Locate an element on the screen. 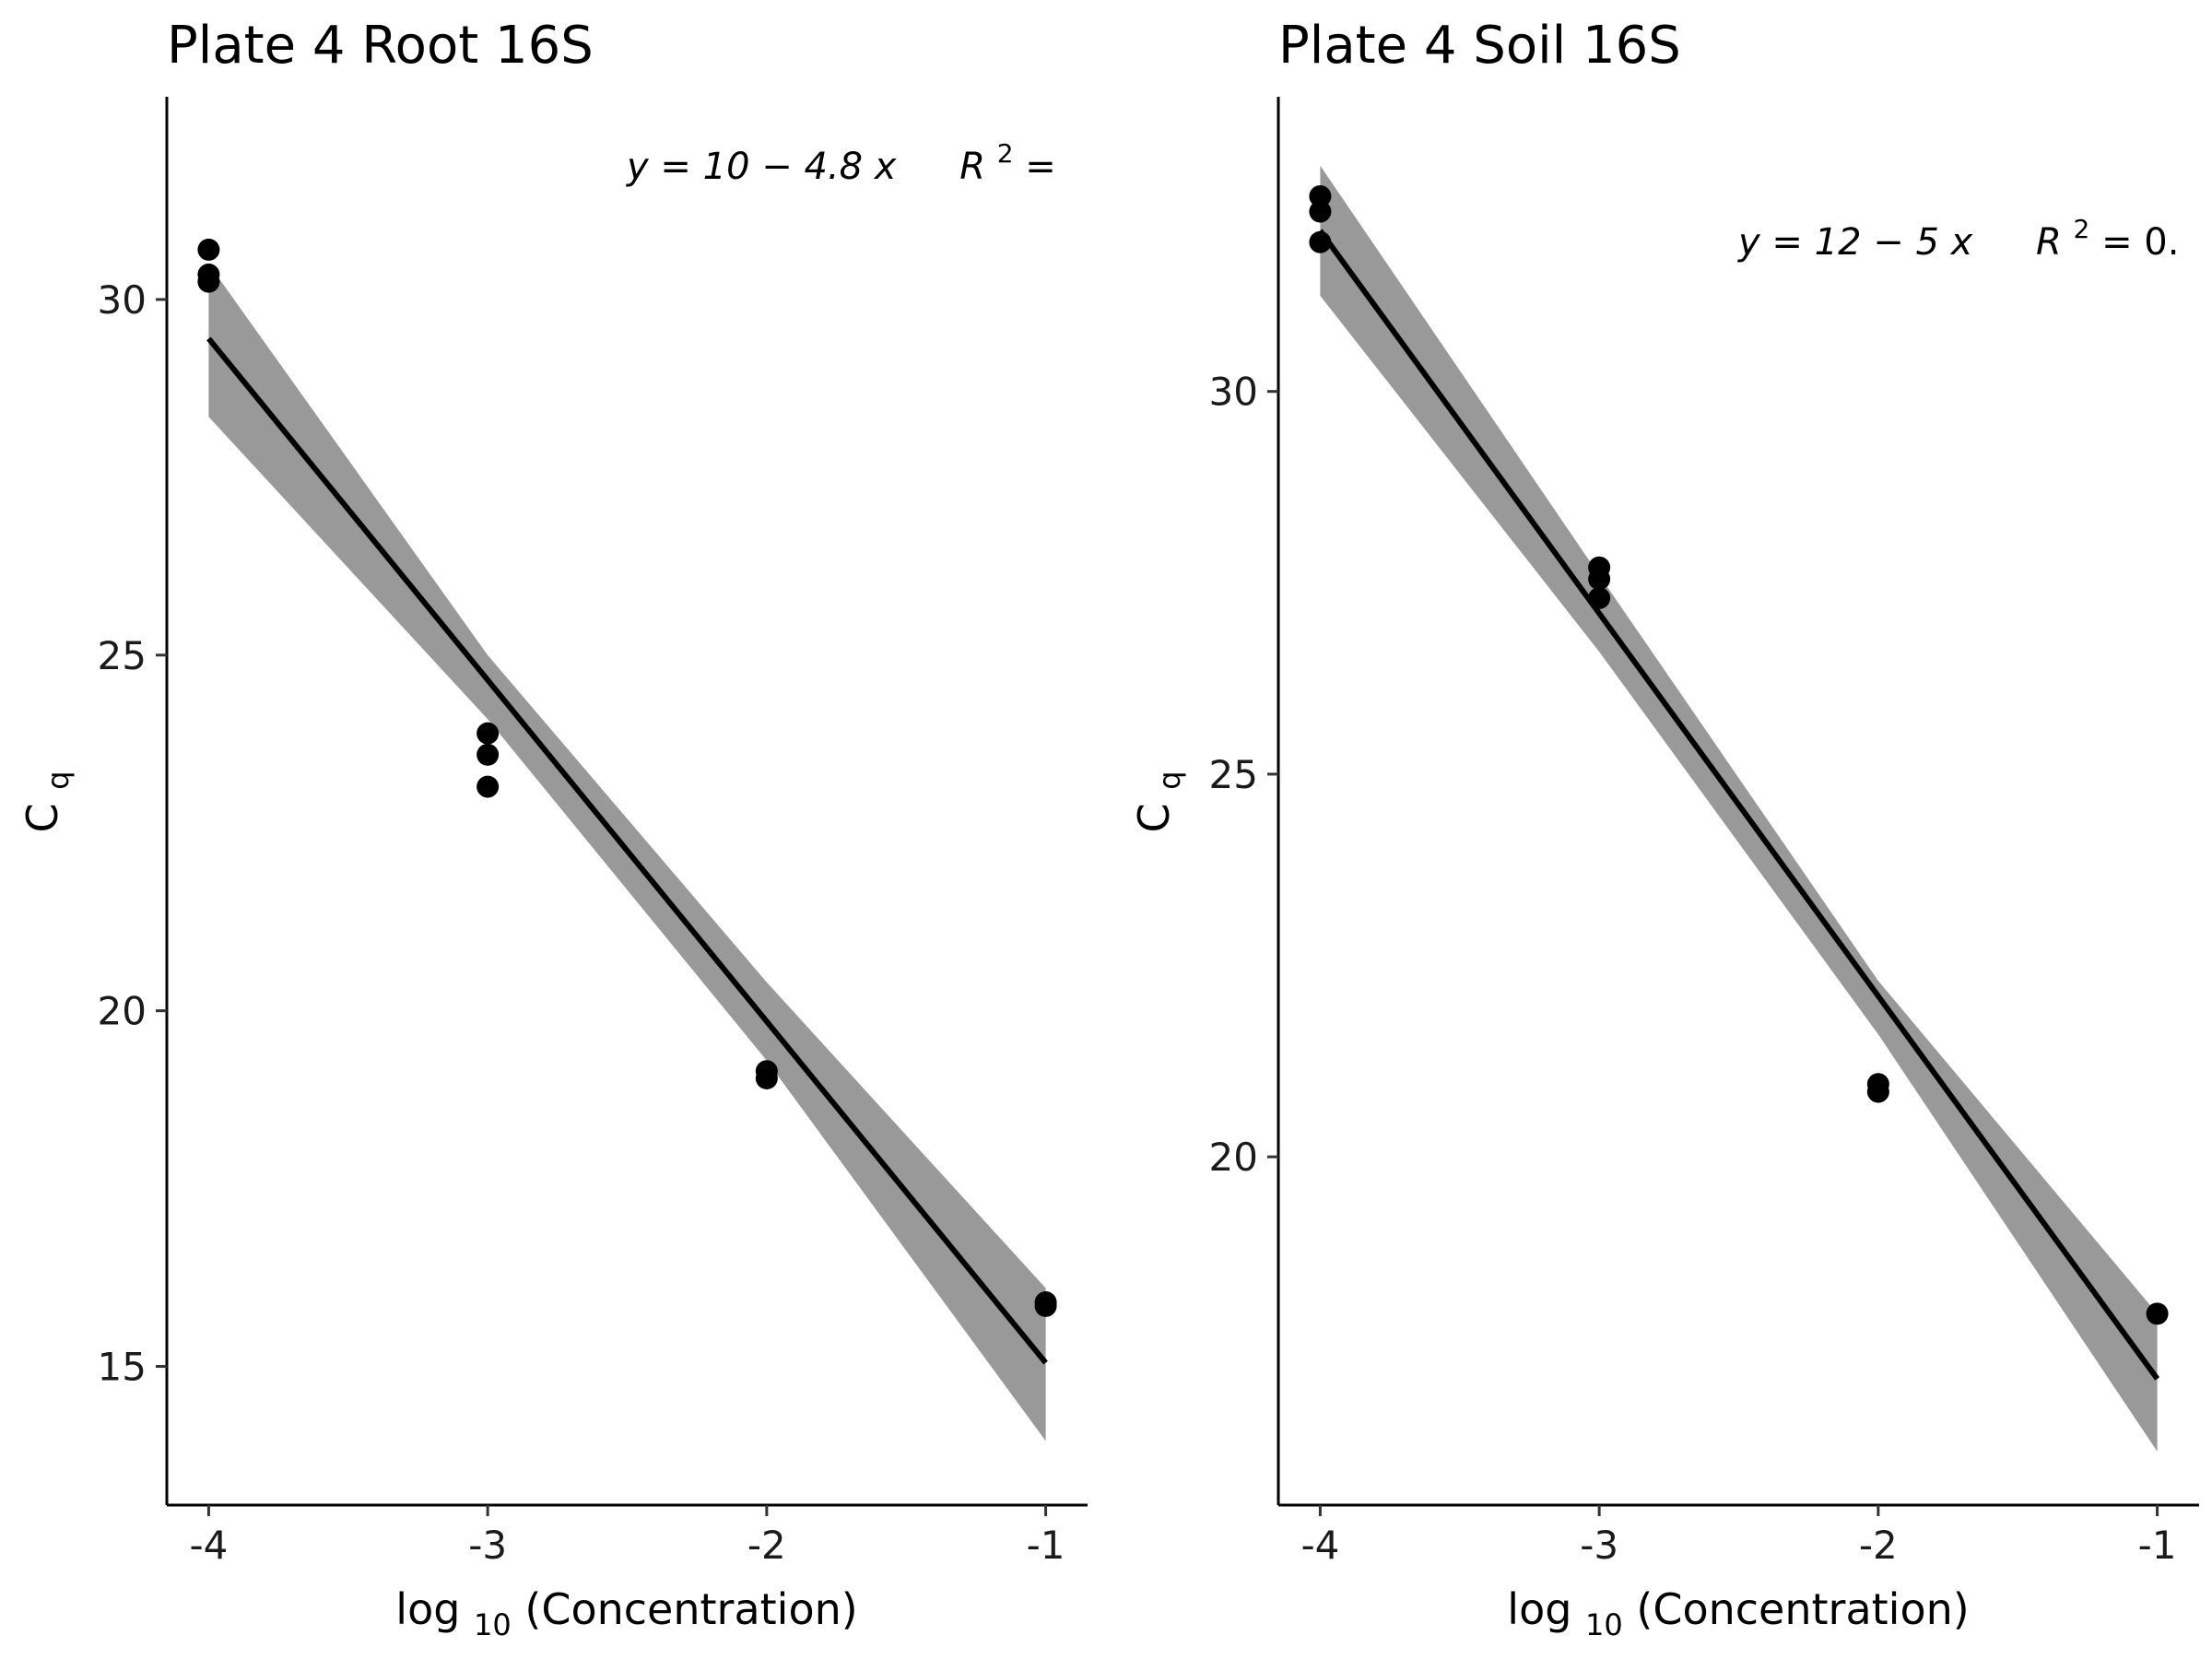 Image resolution: width=2212 pixels, height=1659 pixels. regression-equation: y = 12 − 5 x R 2 = 0. is located at coordinates (1958, 234).